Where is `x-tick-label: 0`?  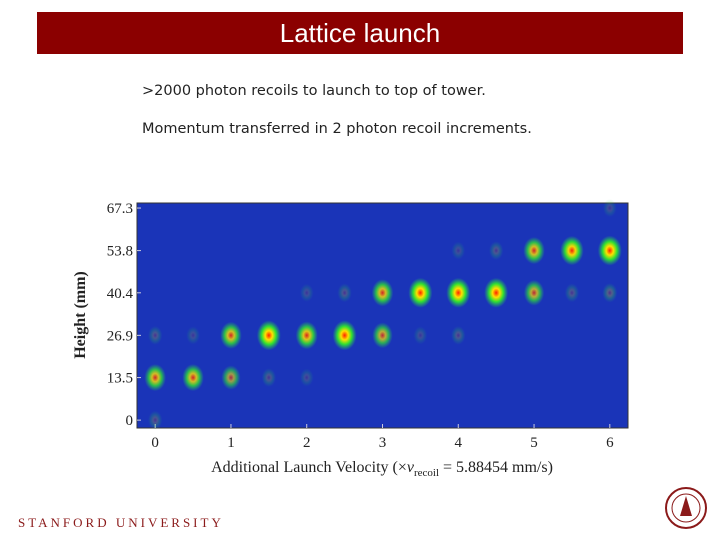
x-tick-label: 0 is located at coordinates (155, 443).